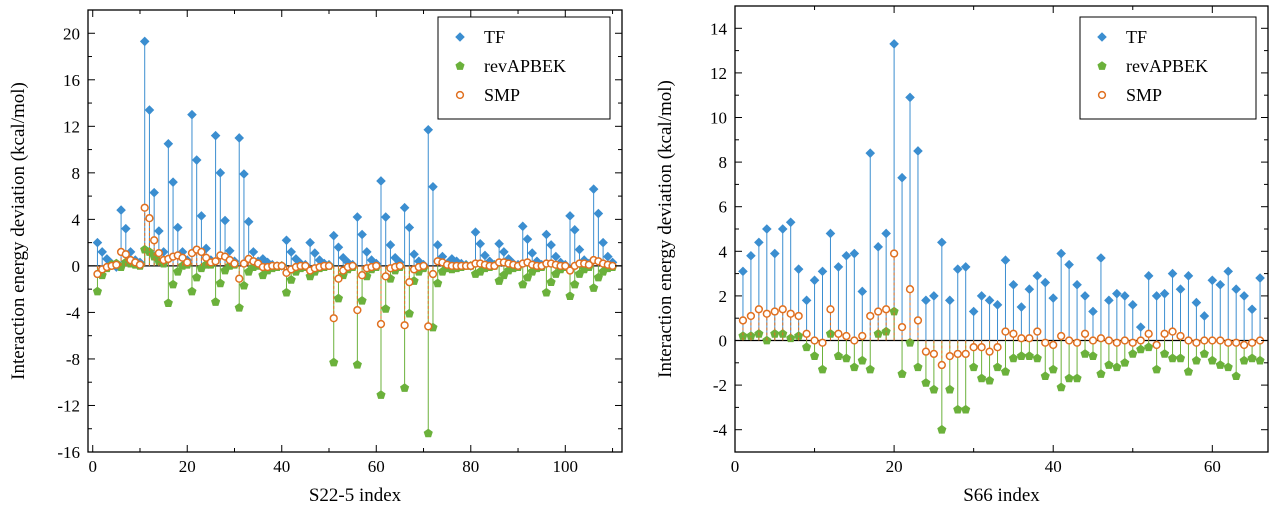 The width and height of the screenshot is (1276, 506). I want to click on y-tick-label: 8, so click(76, 173).